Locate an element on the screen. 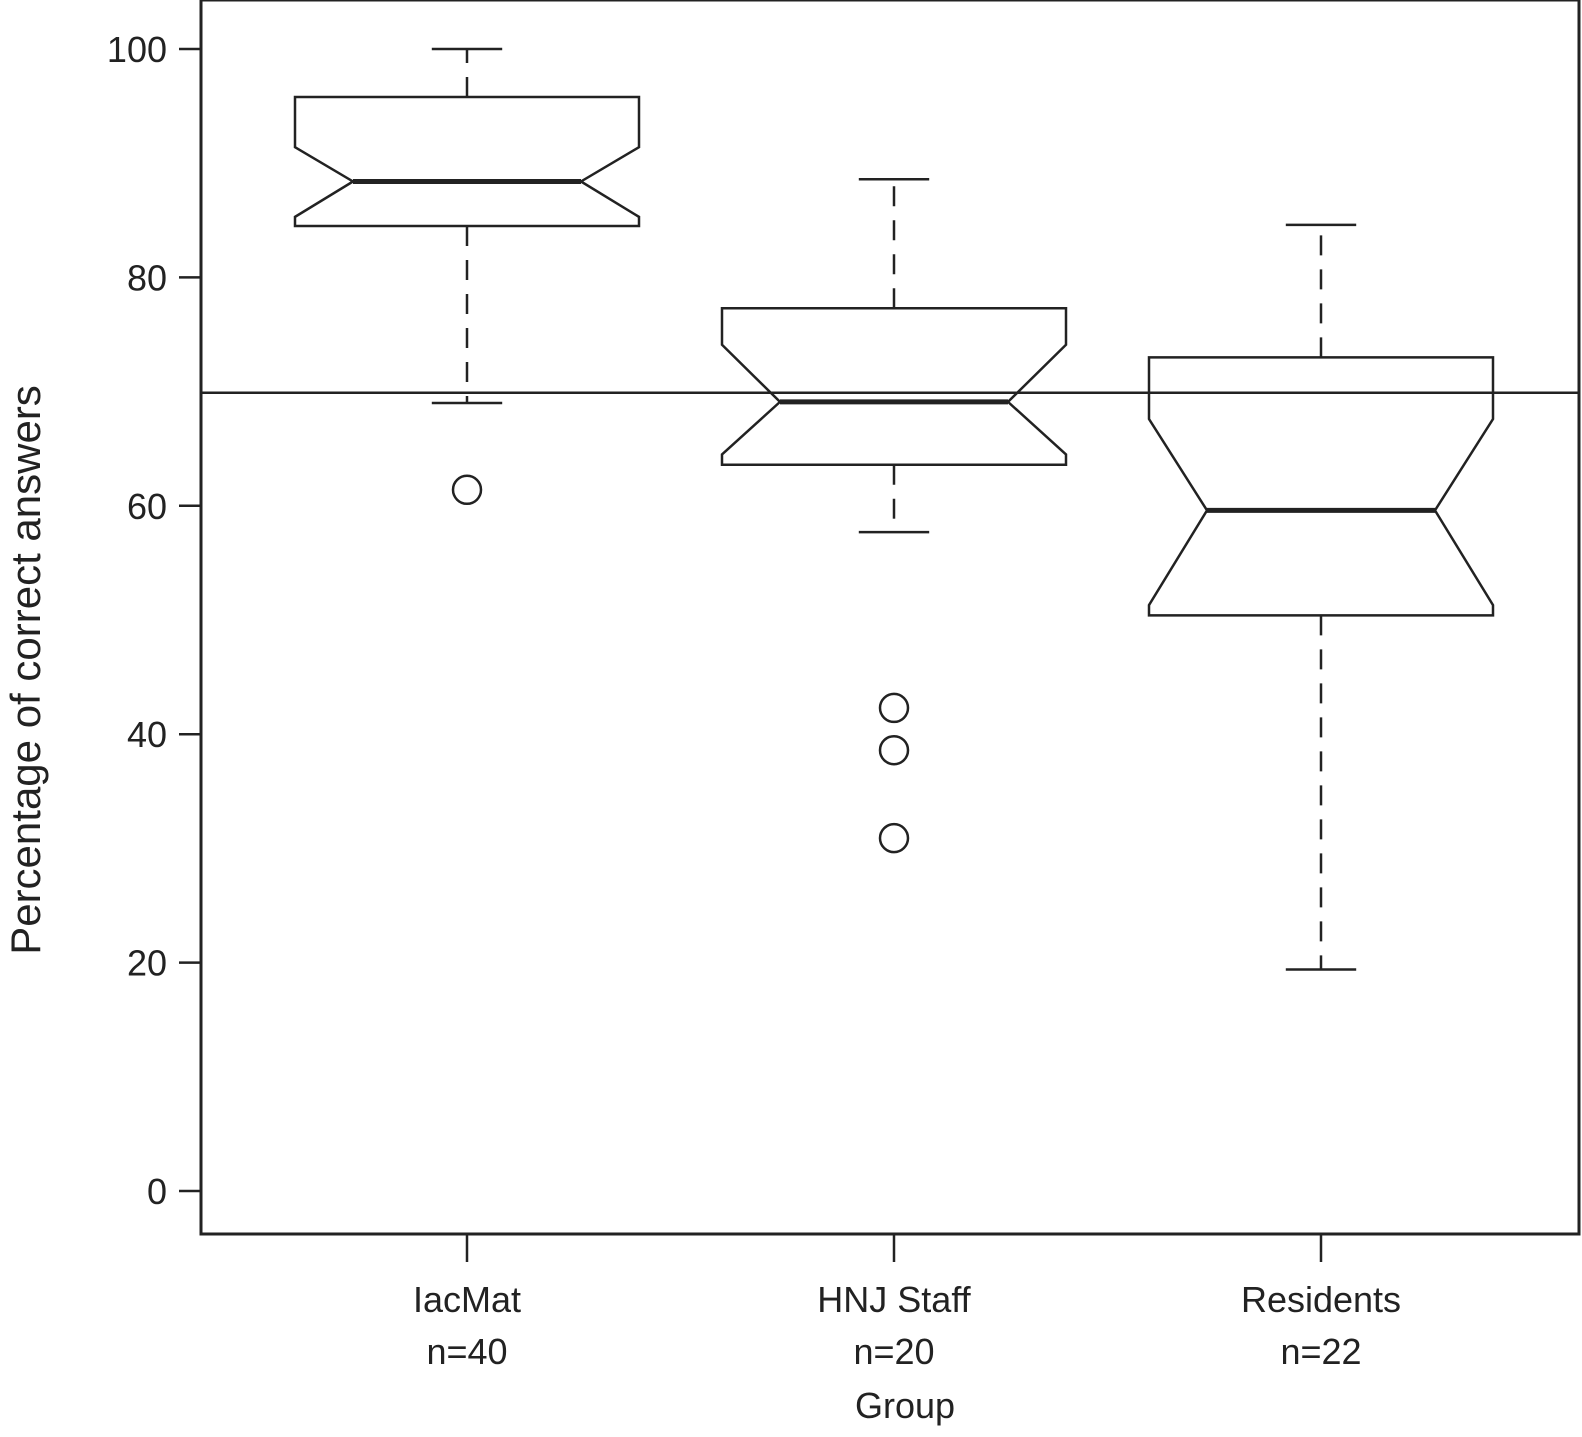  x-tick-count-label: n=20 is located at coordinates (893, 1351).